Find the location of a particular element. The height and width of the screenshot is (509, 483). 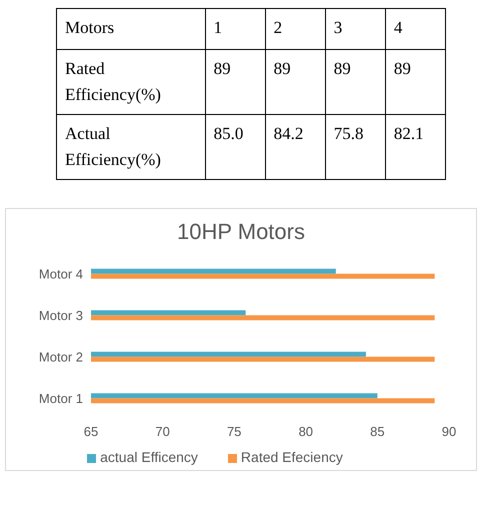

y-tick-label: Motor 3 is located at coordinates (60, 315).